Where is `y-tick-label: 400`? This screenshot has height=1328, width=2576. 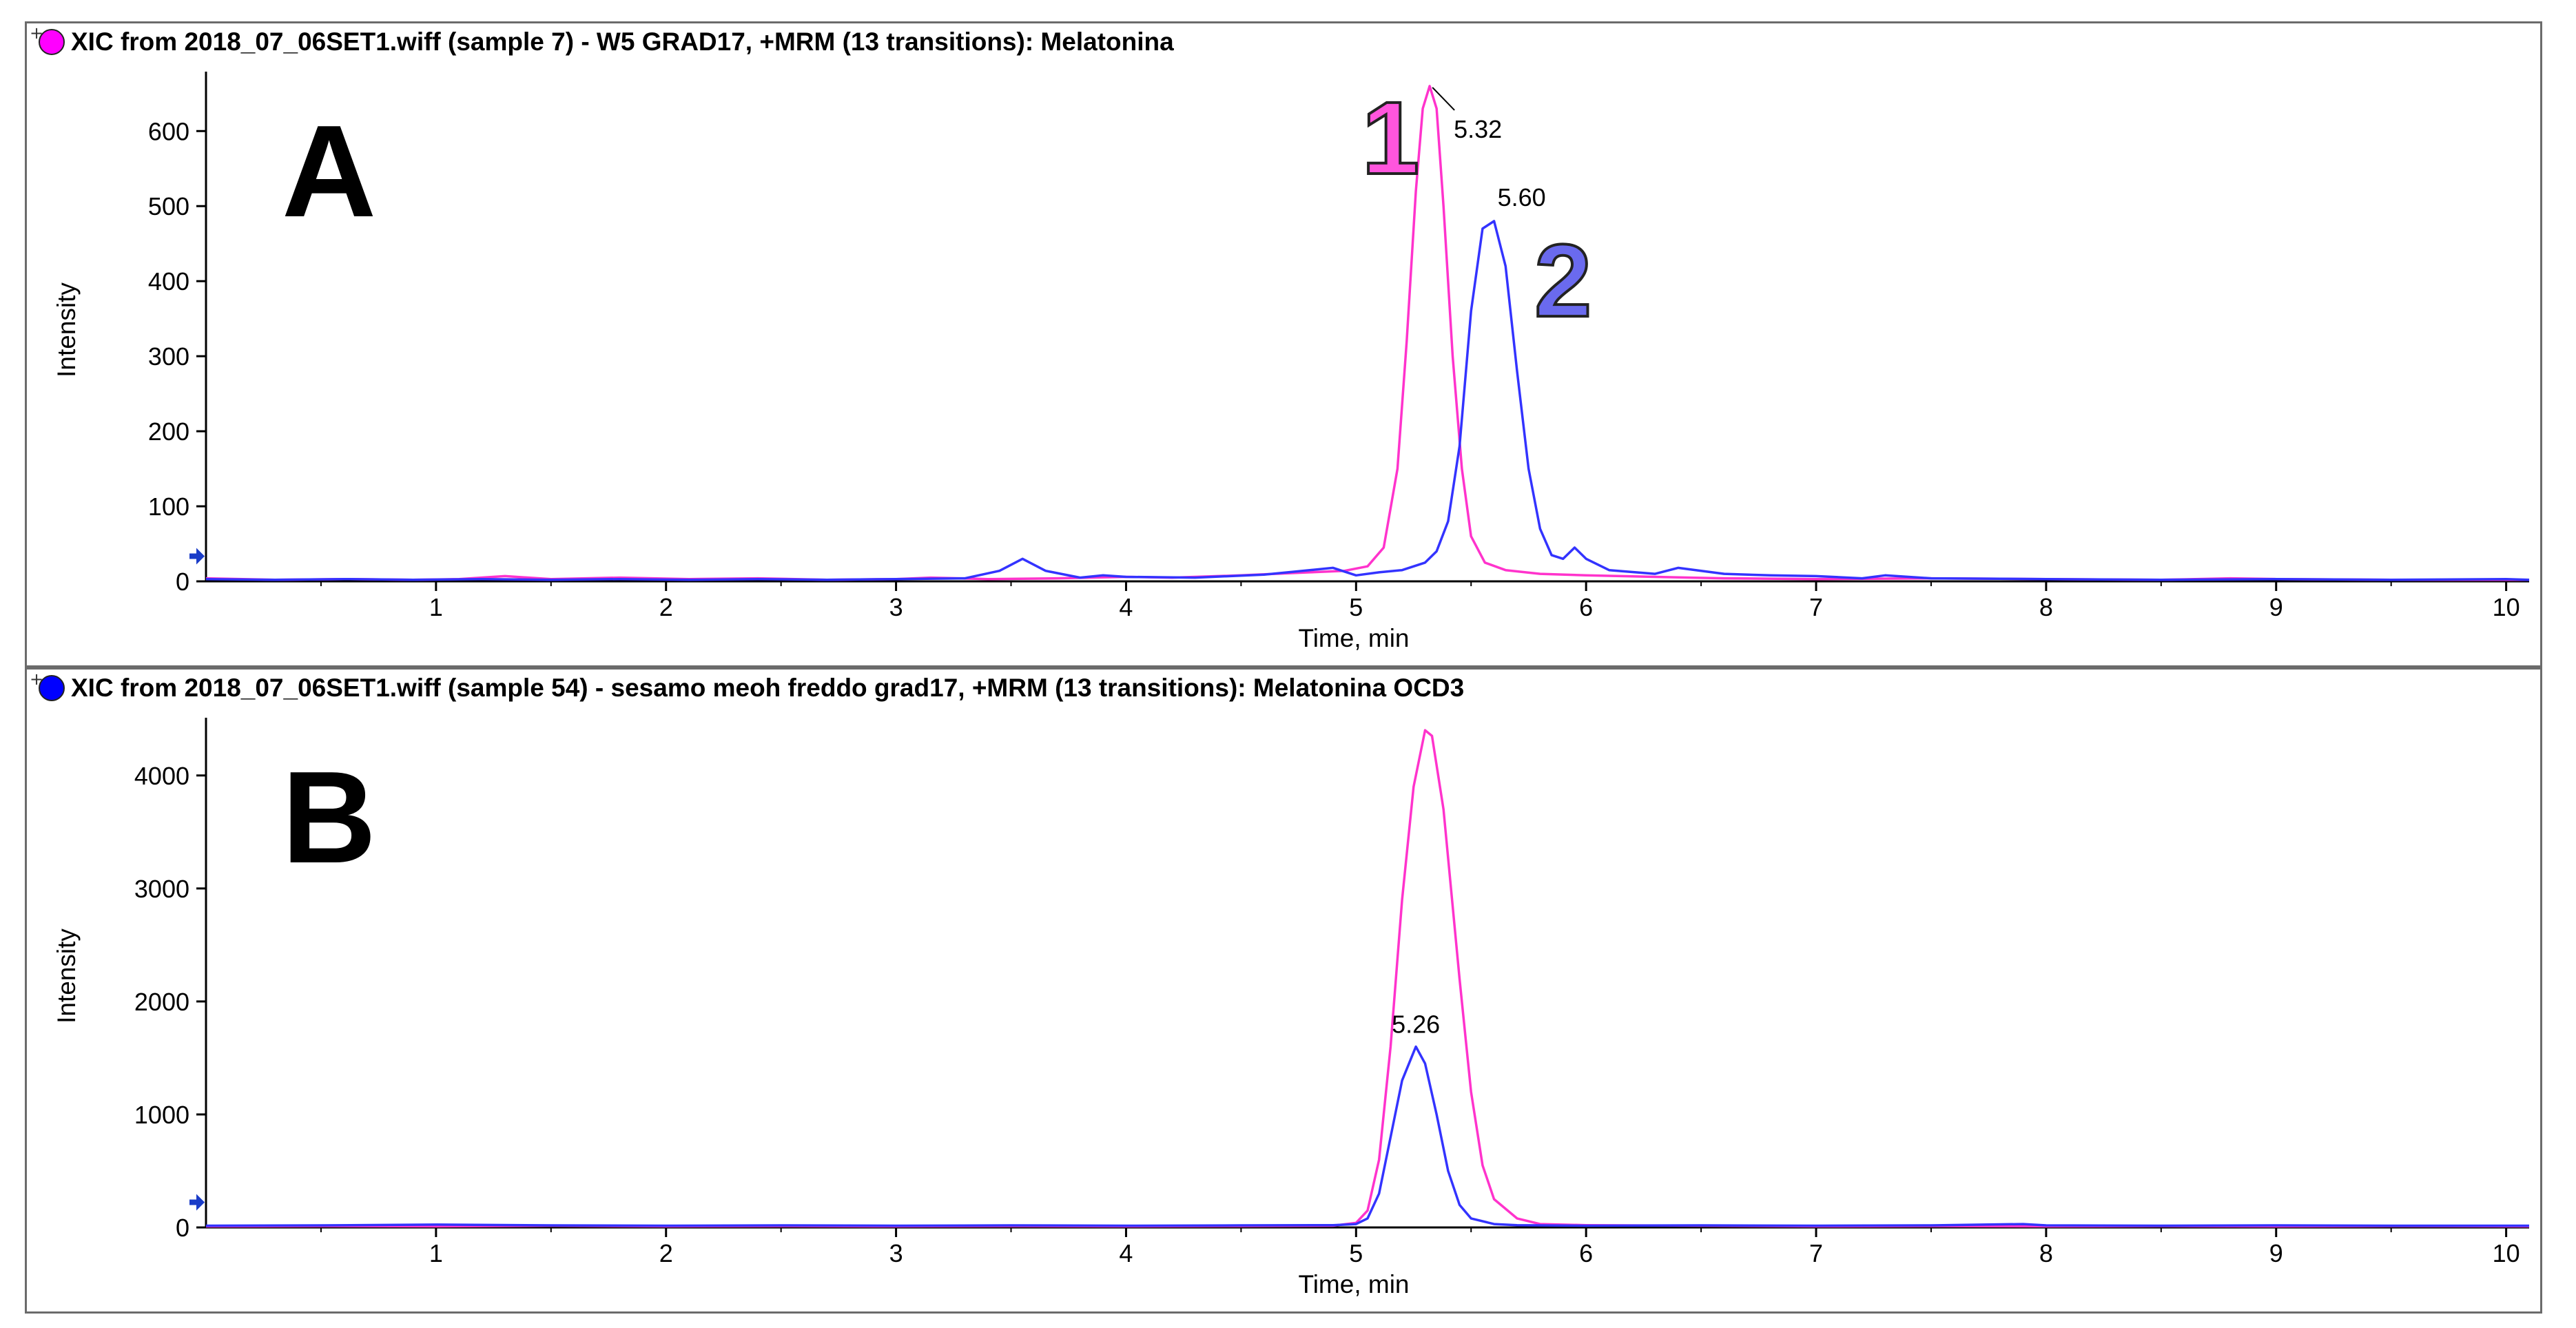
y-tick-label: 400 is located at coordinates (168, 281).